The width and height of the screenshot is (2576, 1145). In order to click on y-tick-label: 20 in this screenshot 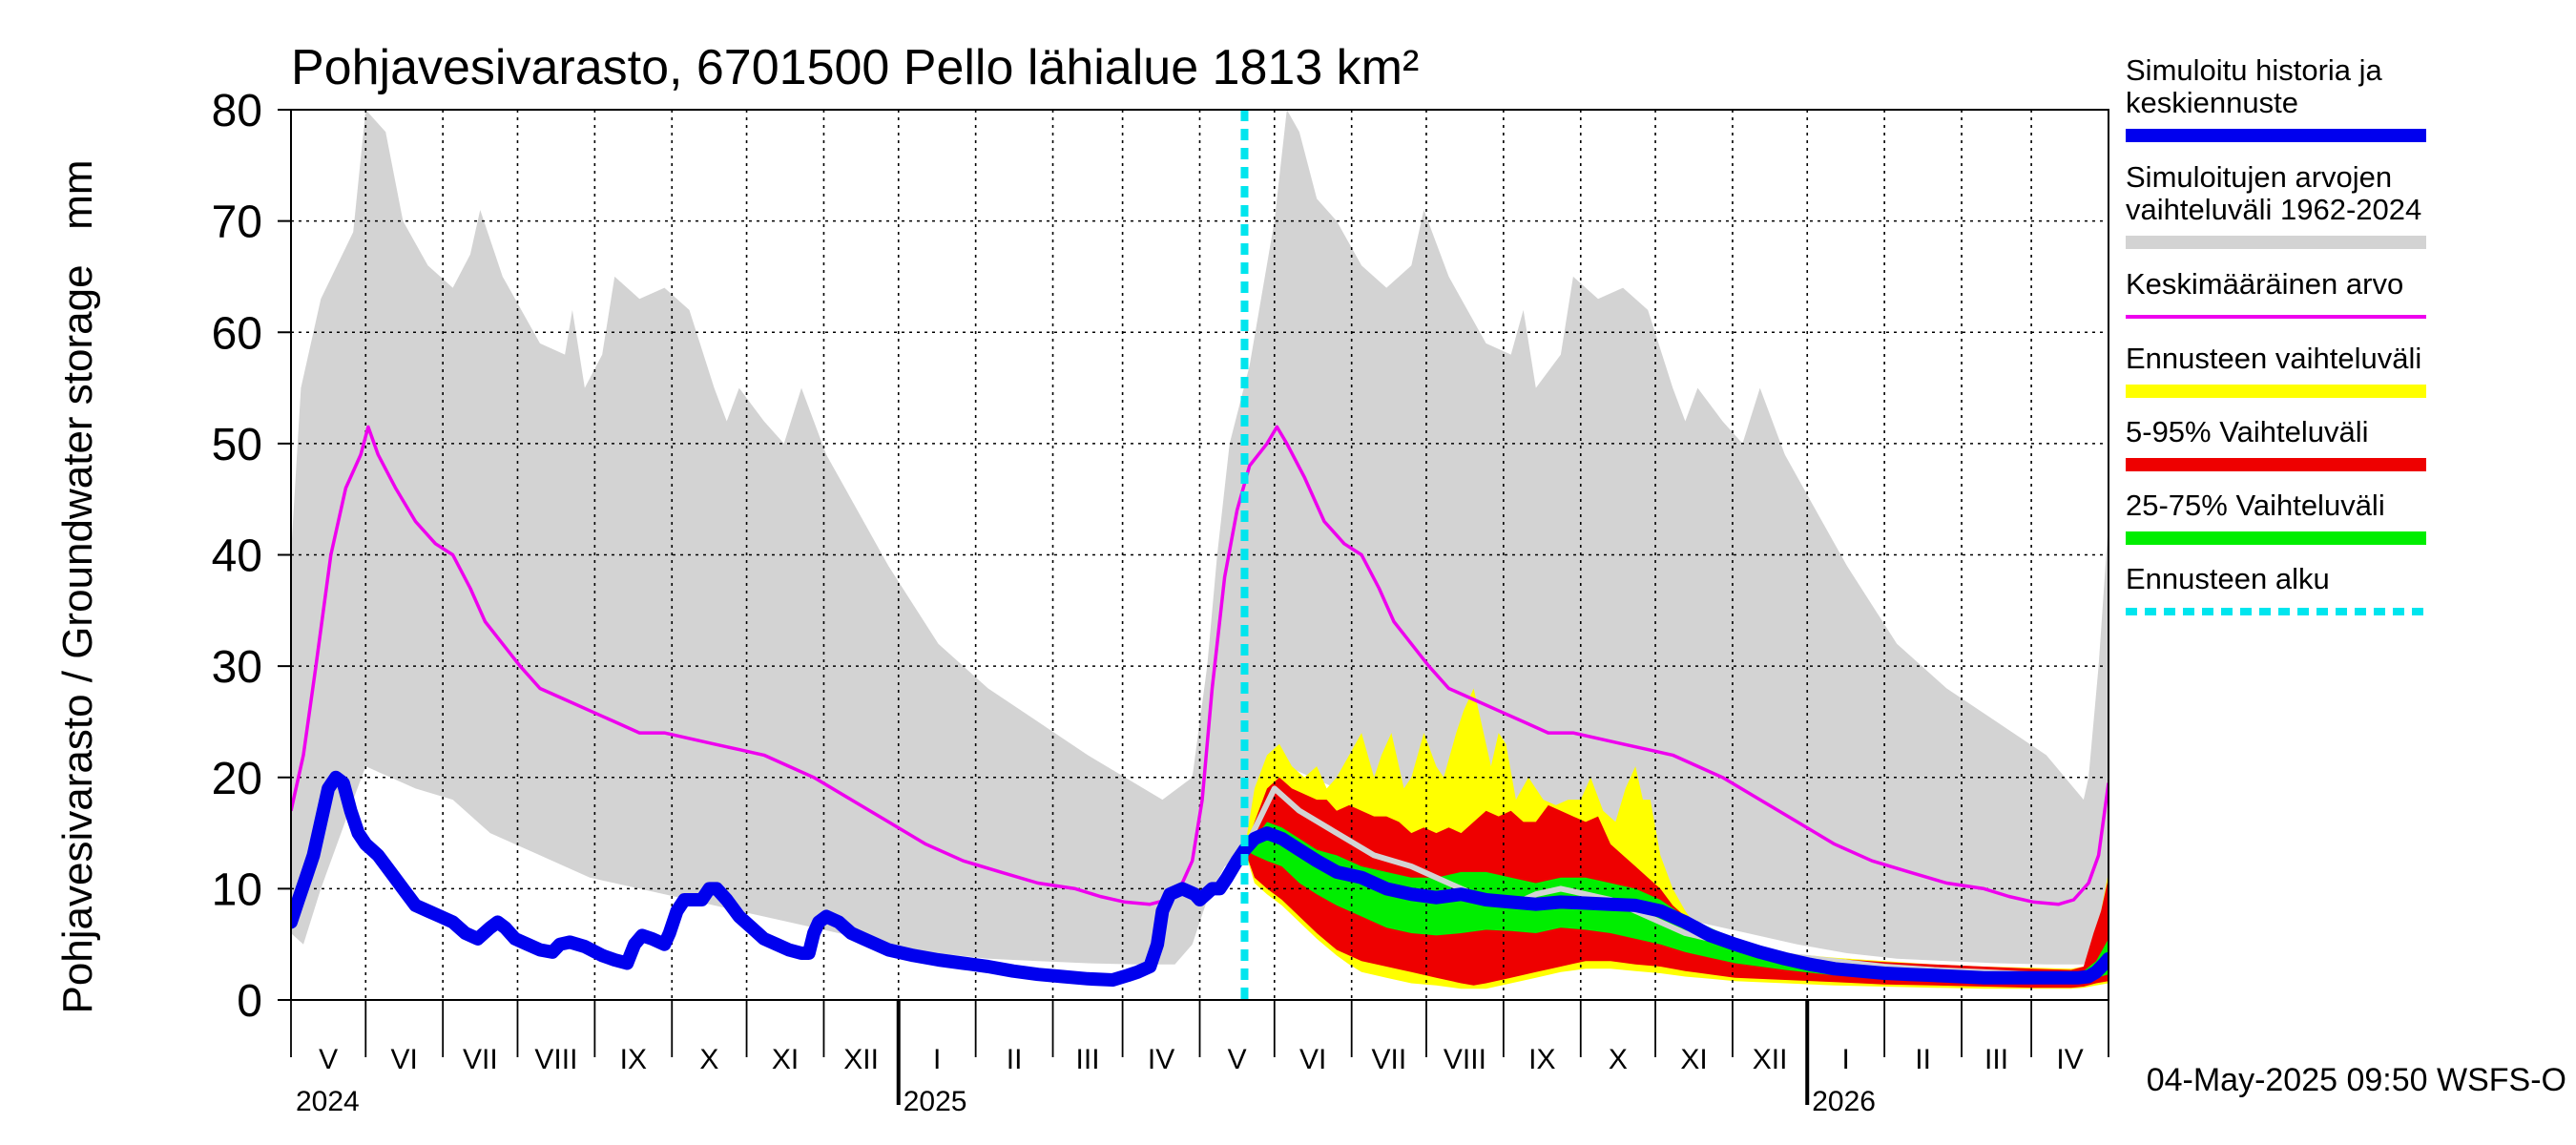, I will do `click(237, 779)`.